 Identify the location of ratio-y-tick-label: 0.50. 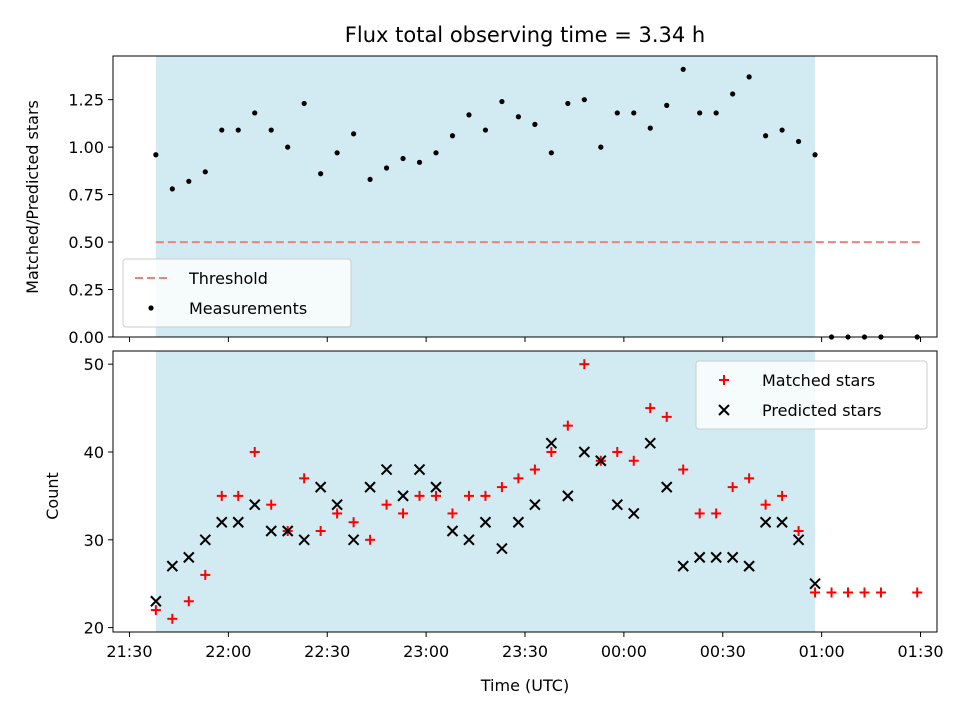
(86, 242).